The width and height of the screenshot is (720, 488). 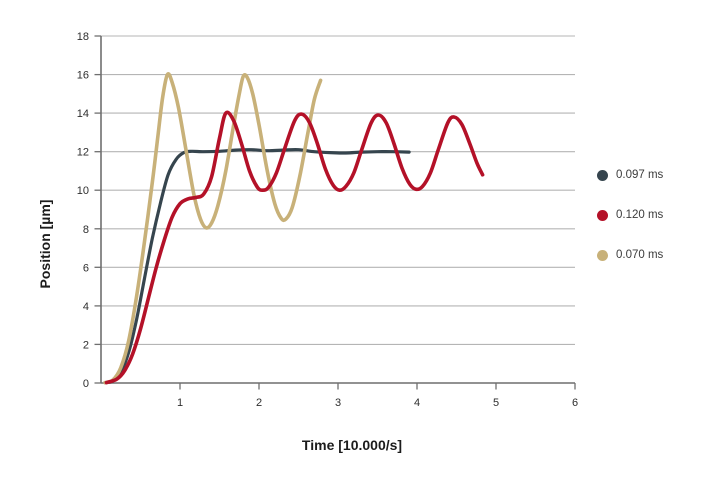 I want to click on y-tick-label-0: 0, so click(x=86, y=384).